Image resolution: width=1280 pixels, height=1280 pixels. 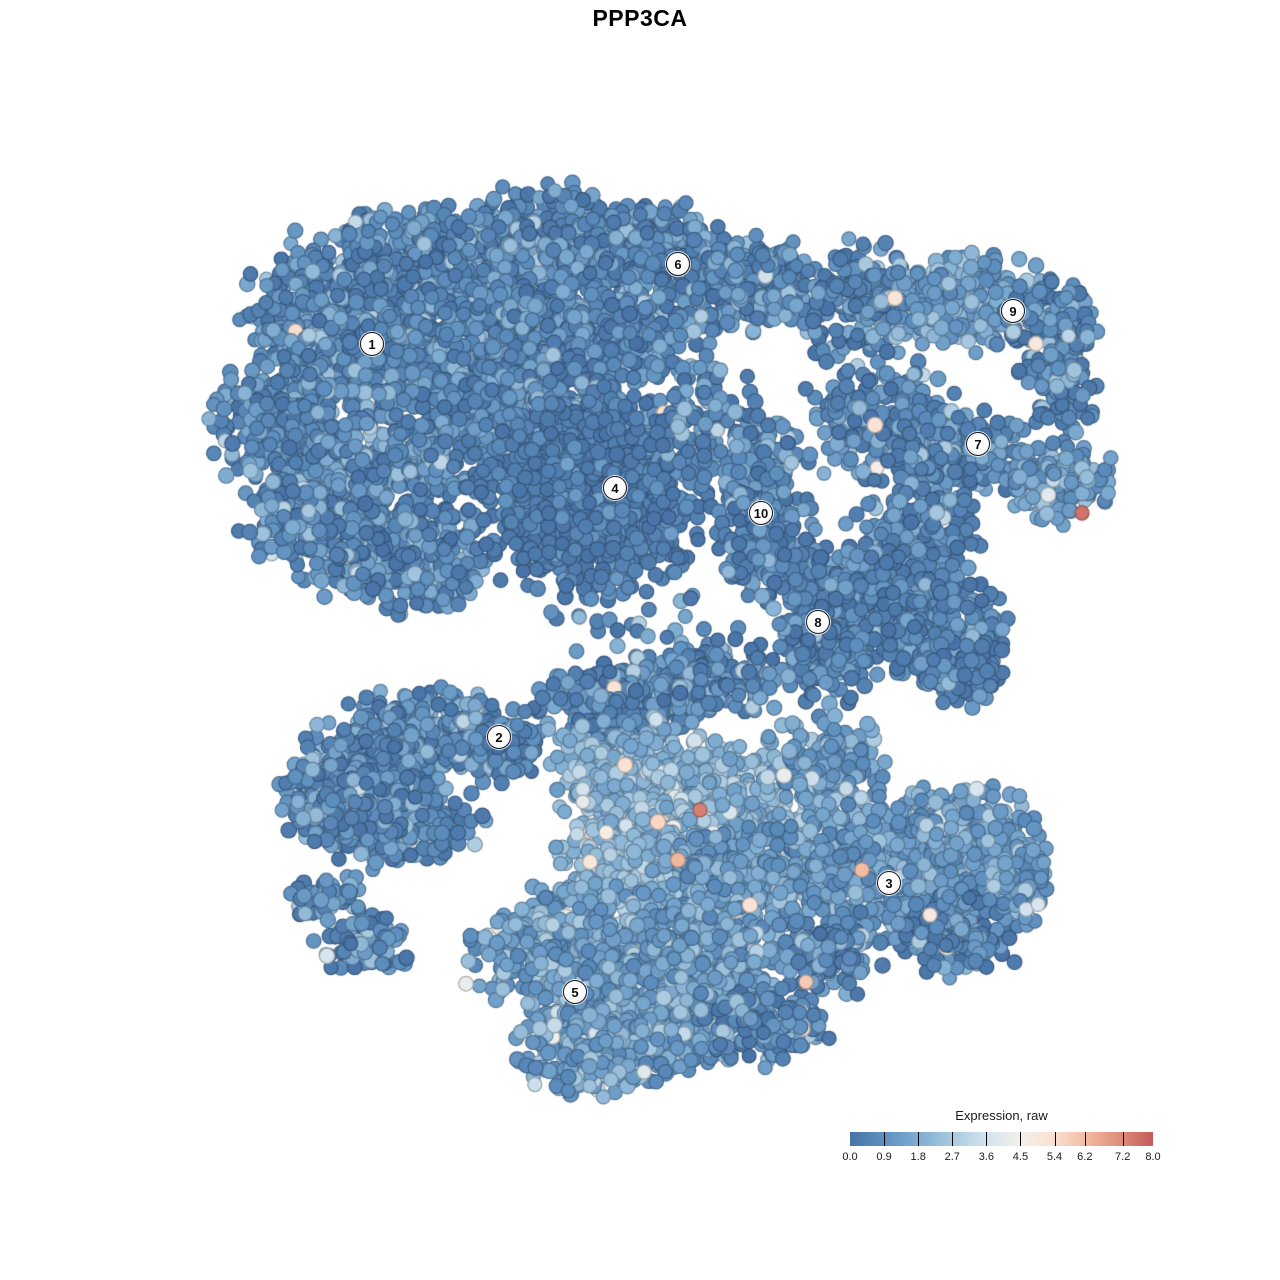 What do you see at coordinates (850, 1157) in the screenshot?
I see `legend-tick-label: 0.0` at bounding box center [850, 1157].